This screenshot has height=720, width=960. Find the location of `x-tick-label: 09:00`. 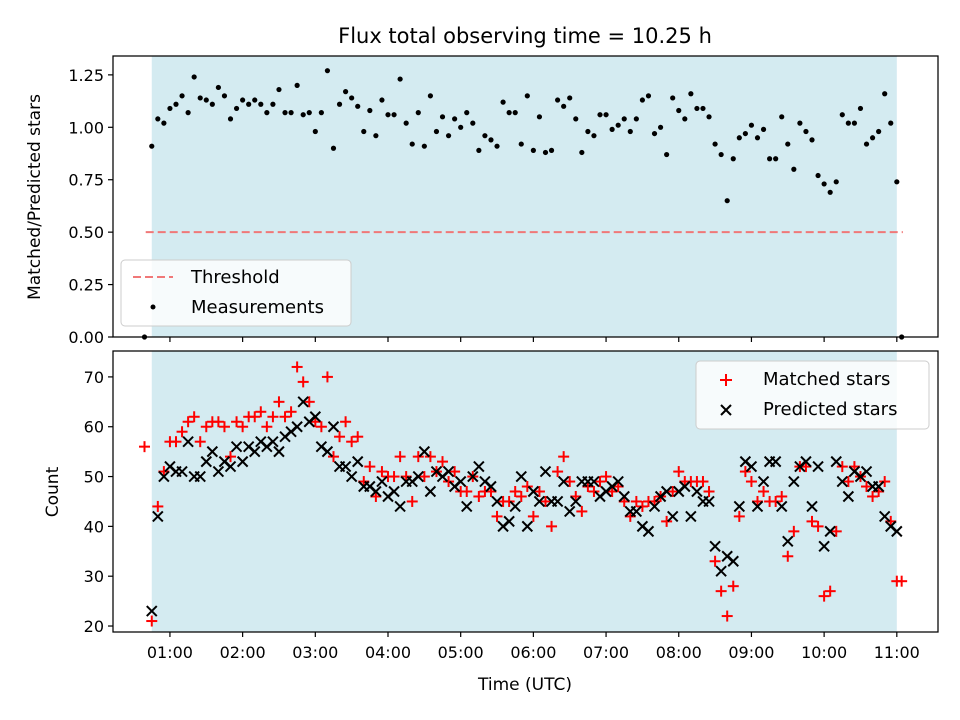

x-tick-label: 09:00 is located at coordinates (751, 652).